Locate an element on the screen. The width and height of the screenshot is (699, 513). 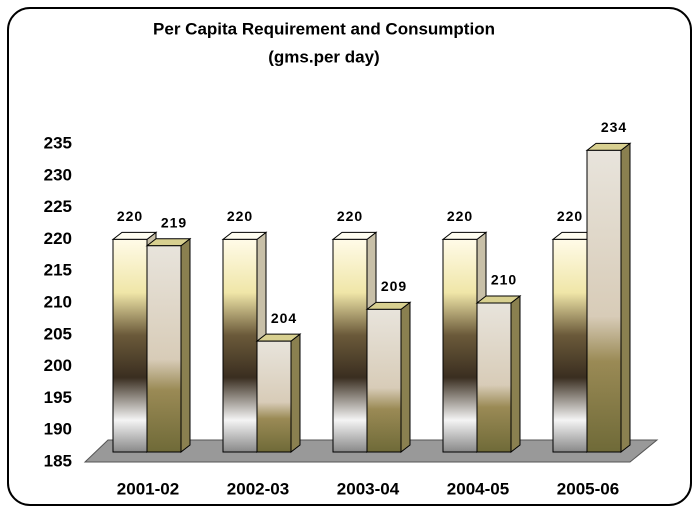
y-tick-label: 200 is located at coordinates (58, 365).